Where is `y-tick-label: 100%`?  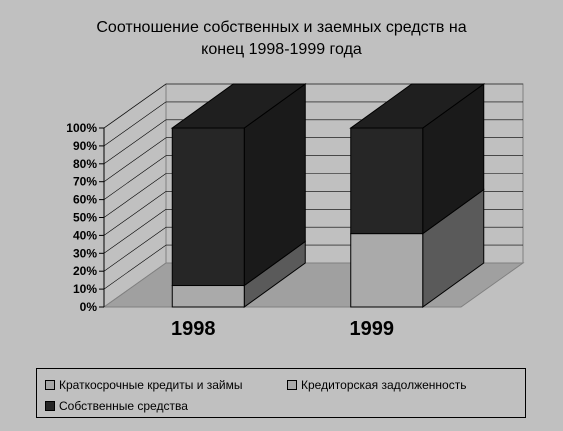 y-tick-label: 100% is located at coordinates (81, 128).